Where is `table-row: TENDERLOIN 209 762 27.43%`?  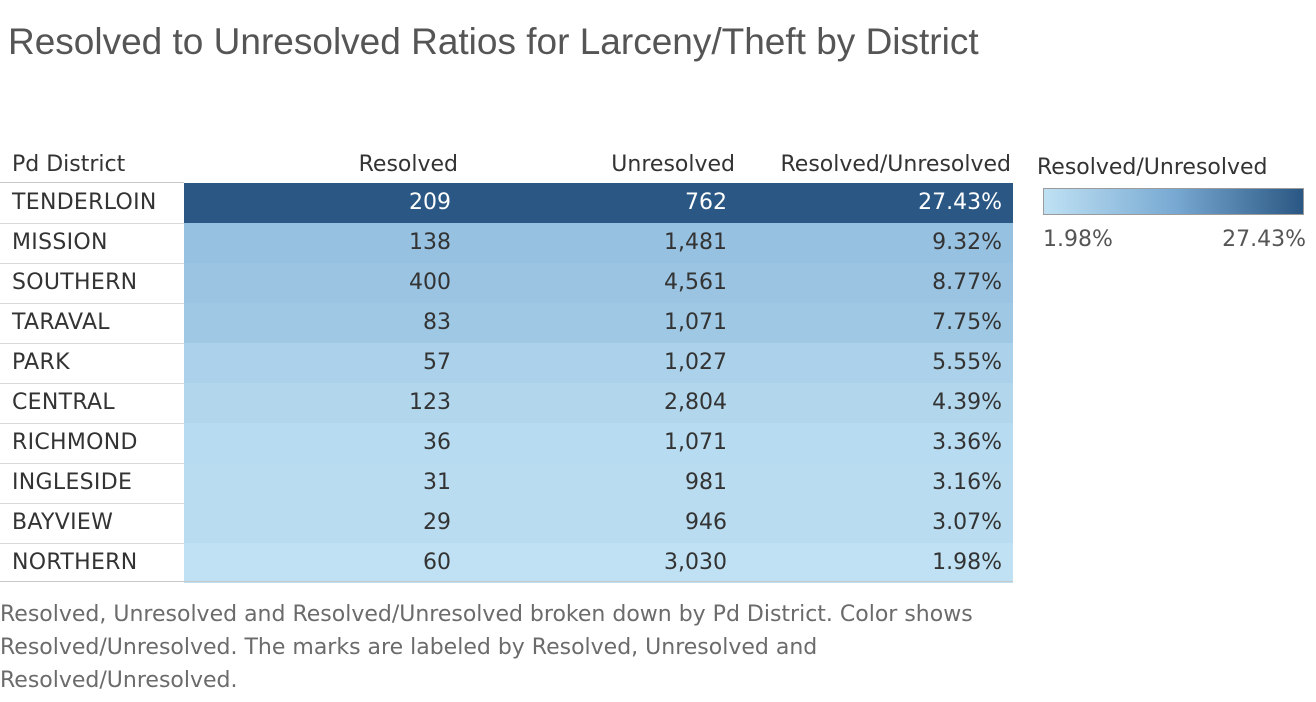
table-row: TENDERLOIN 209 762 27.43% is located at coordinates (506, 203).